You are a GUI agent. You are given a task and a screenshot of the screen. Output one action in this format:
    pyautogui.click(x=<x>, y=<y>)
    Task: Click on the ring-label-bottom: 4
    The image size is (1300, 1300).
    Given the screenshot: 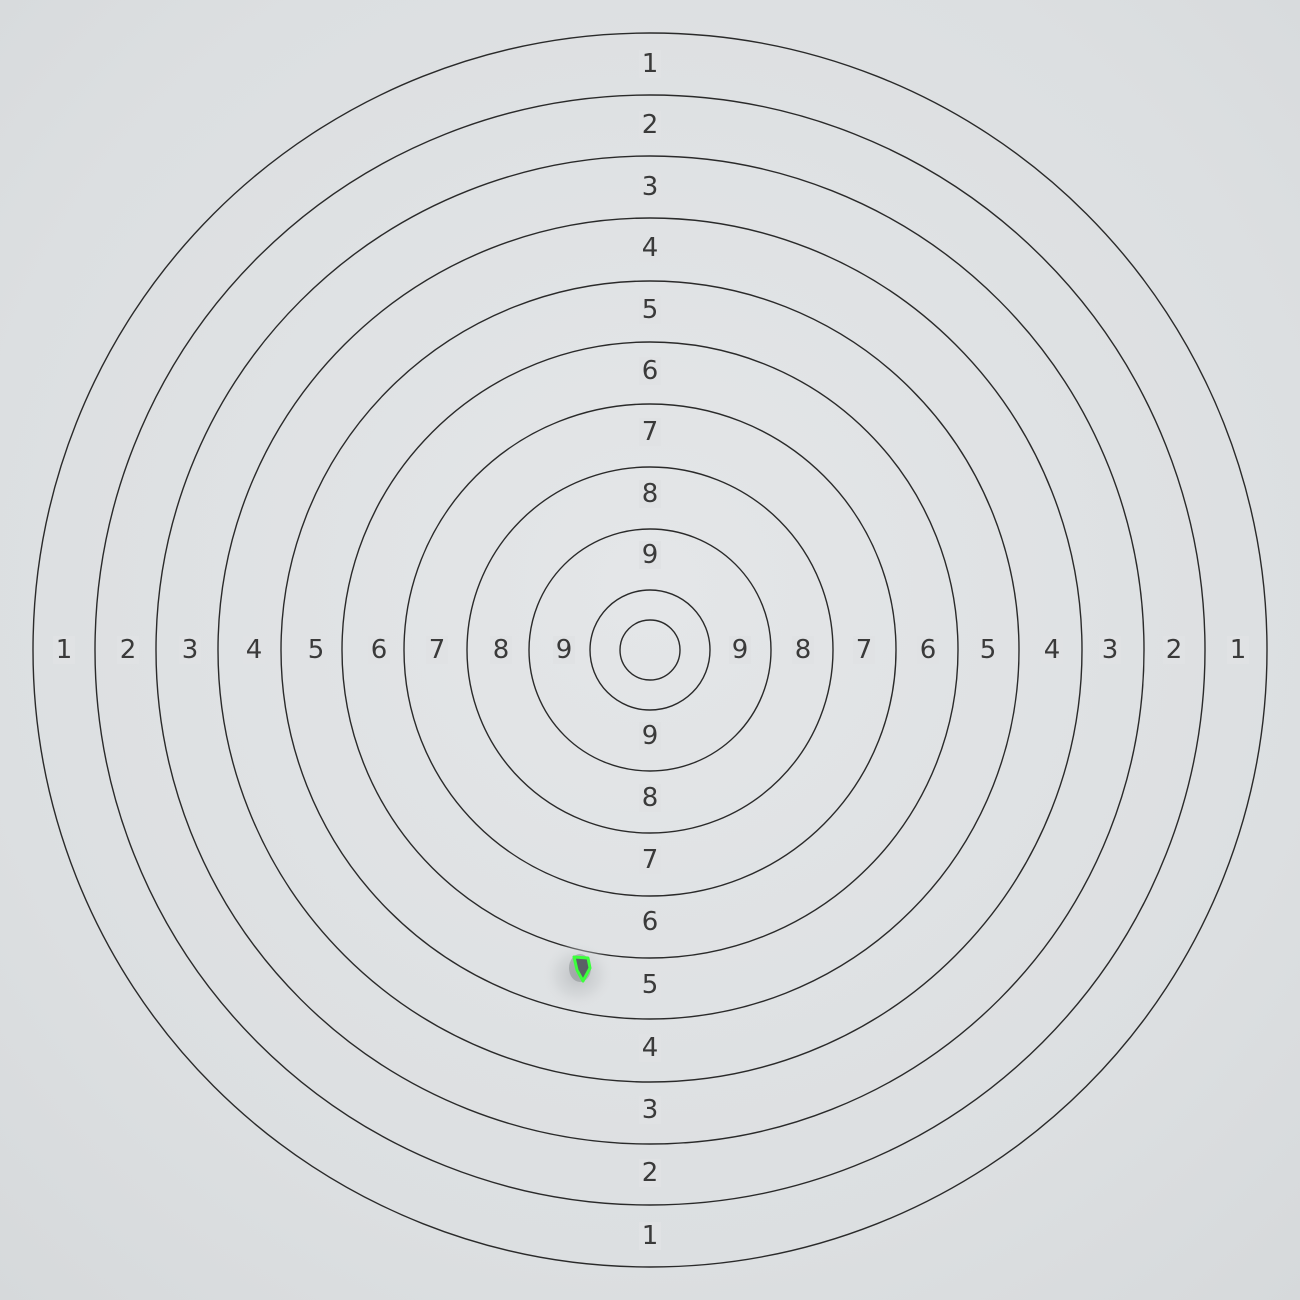 What is the action you would take?
    pyautogui.click(x=650, y=1048)
    